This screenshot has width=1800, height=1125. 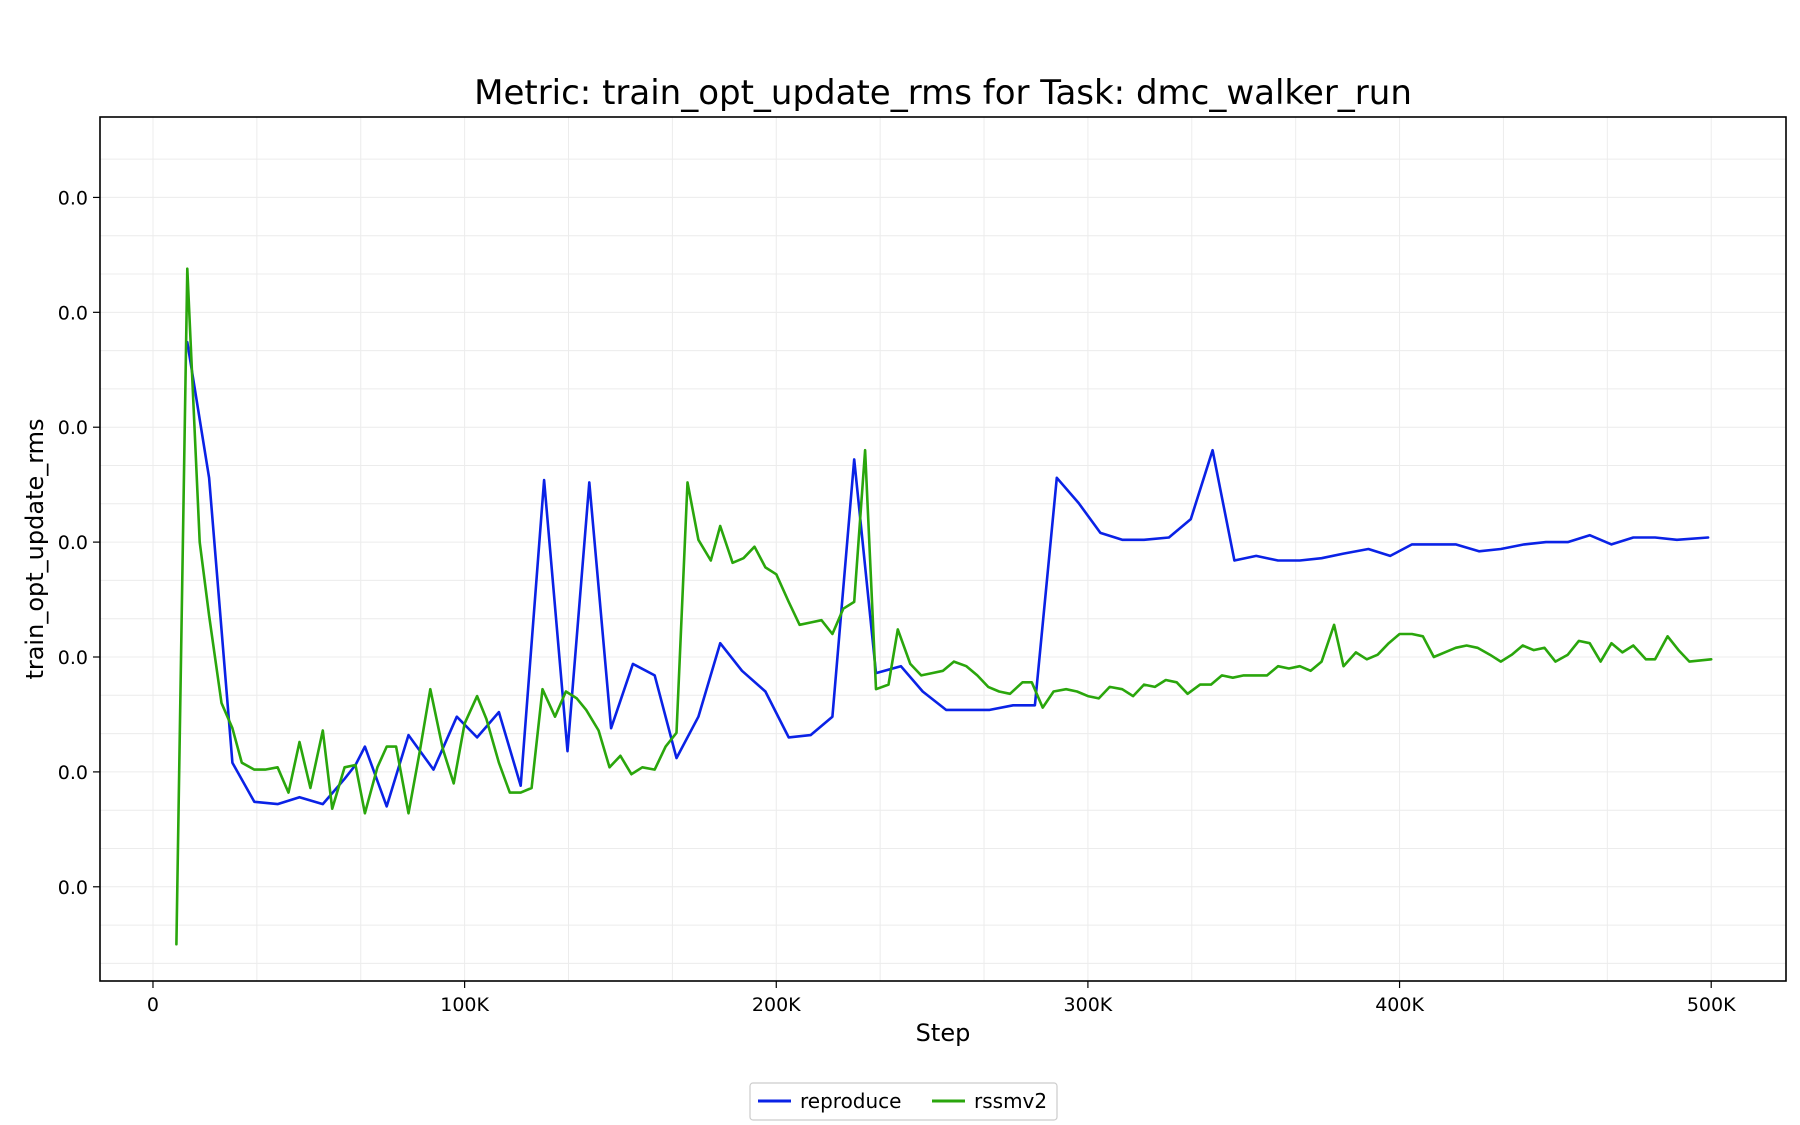 What do you see at coordinates (1010, 1101) in the screenshot?
I see `legend-label-rssmv2: rssmv2` at bounding box center [1010, 1101].